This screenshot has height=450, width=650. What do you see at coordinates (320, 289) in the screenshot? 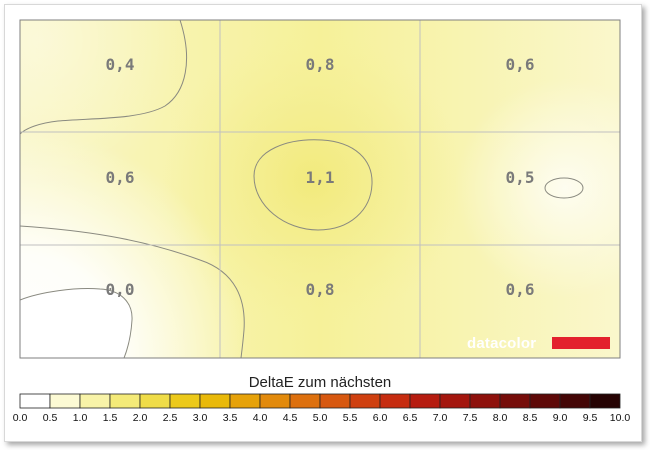
I see `cell-value-r3c2: 0,8` at bounding box center [320, 289].